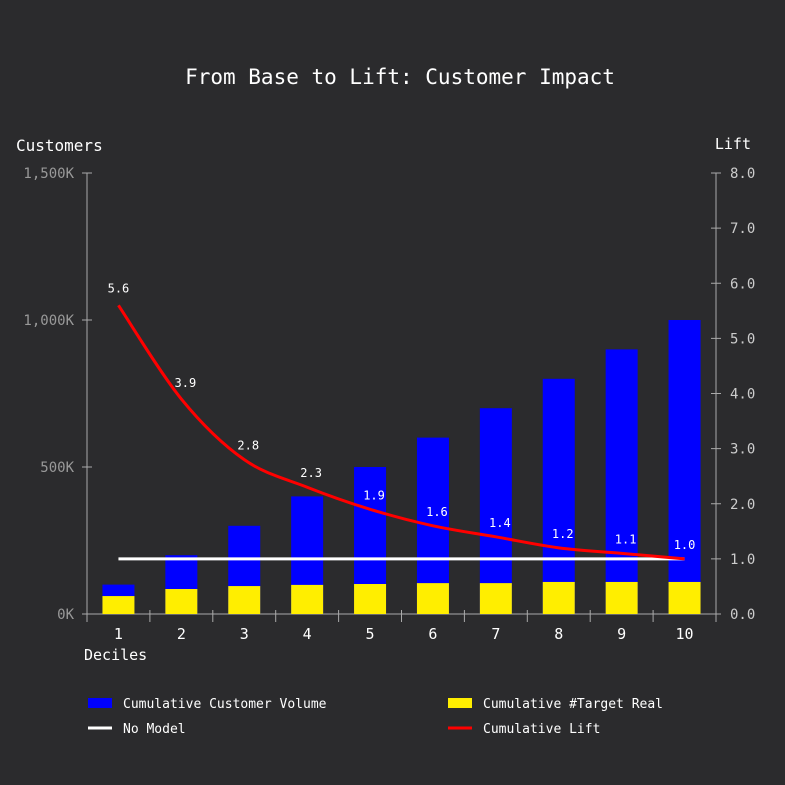 The width and height of the screenshot is (785, 785). What do you see at coordinates (685, 634) in the screenshot?
I see `x-tick-label: 10` at bounding box center [685, 634].